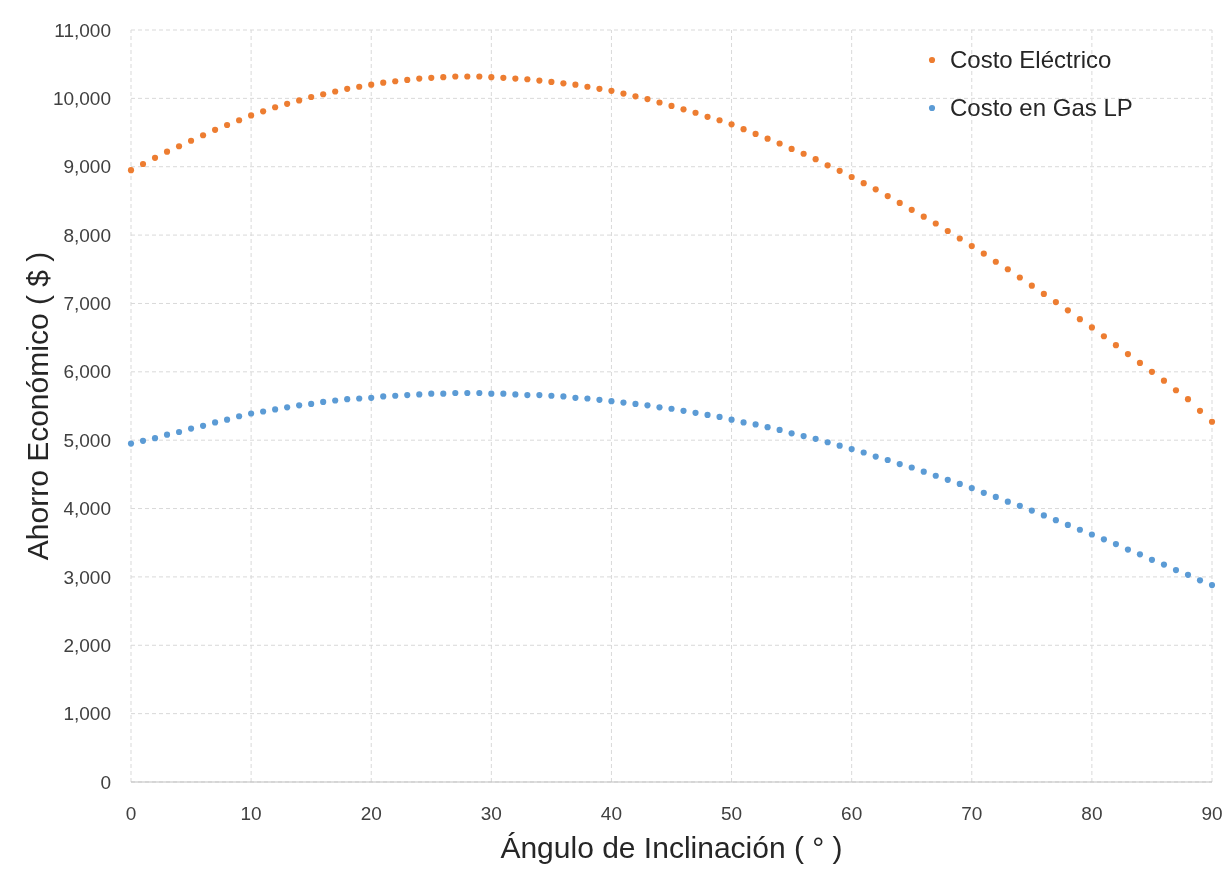 The image size is (1230, 887). Describe the element at coordinates (1092, 813) in the screenshot. I see `x-tick-label: 80` at that location.